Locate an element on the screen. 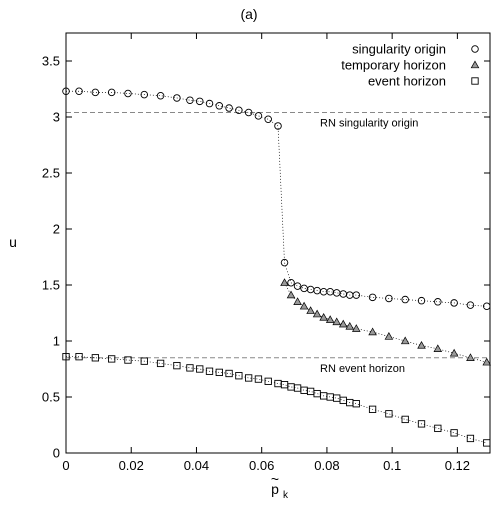  x-tick-label: 0.06 is located at coordinates (261, 465).